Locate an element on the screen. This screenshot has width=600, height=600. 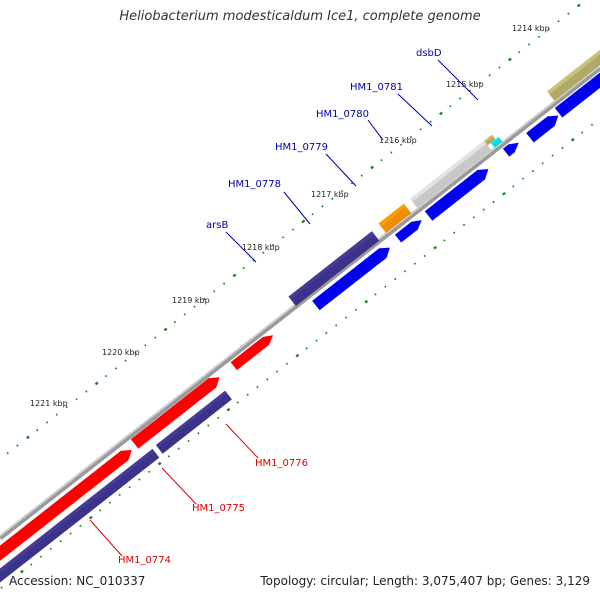
kbp-label-1214: 1214 kbp is located at coordinates (531, 28).